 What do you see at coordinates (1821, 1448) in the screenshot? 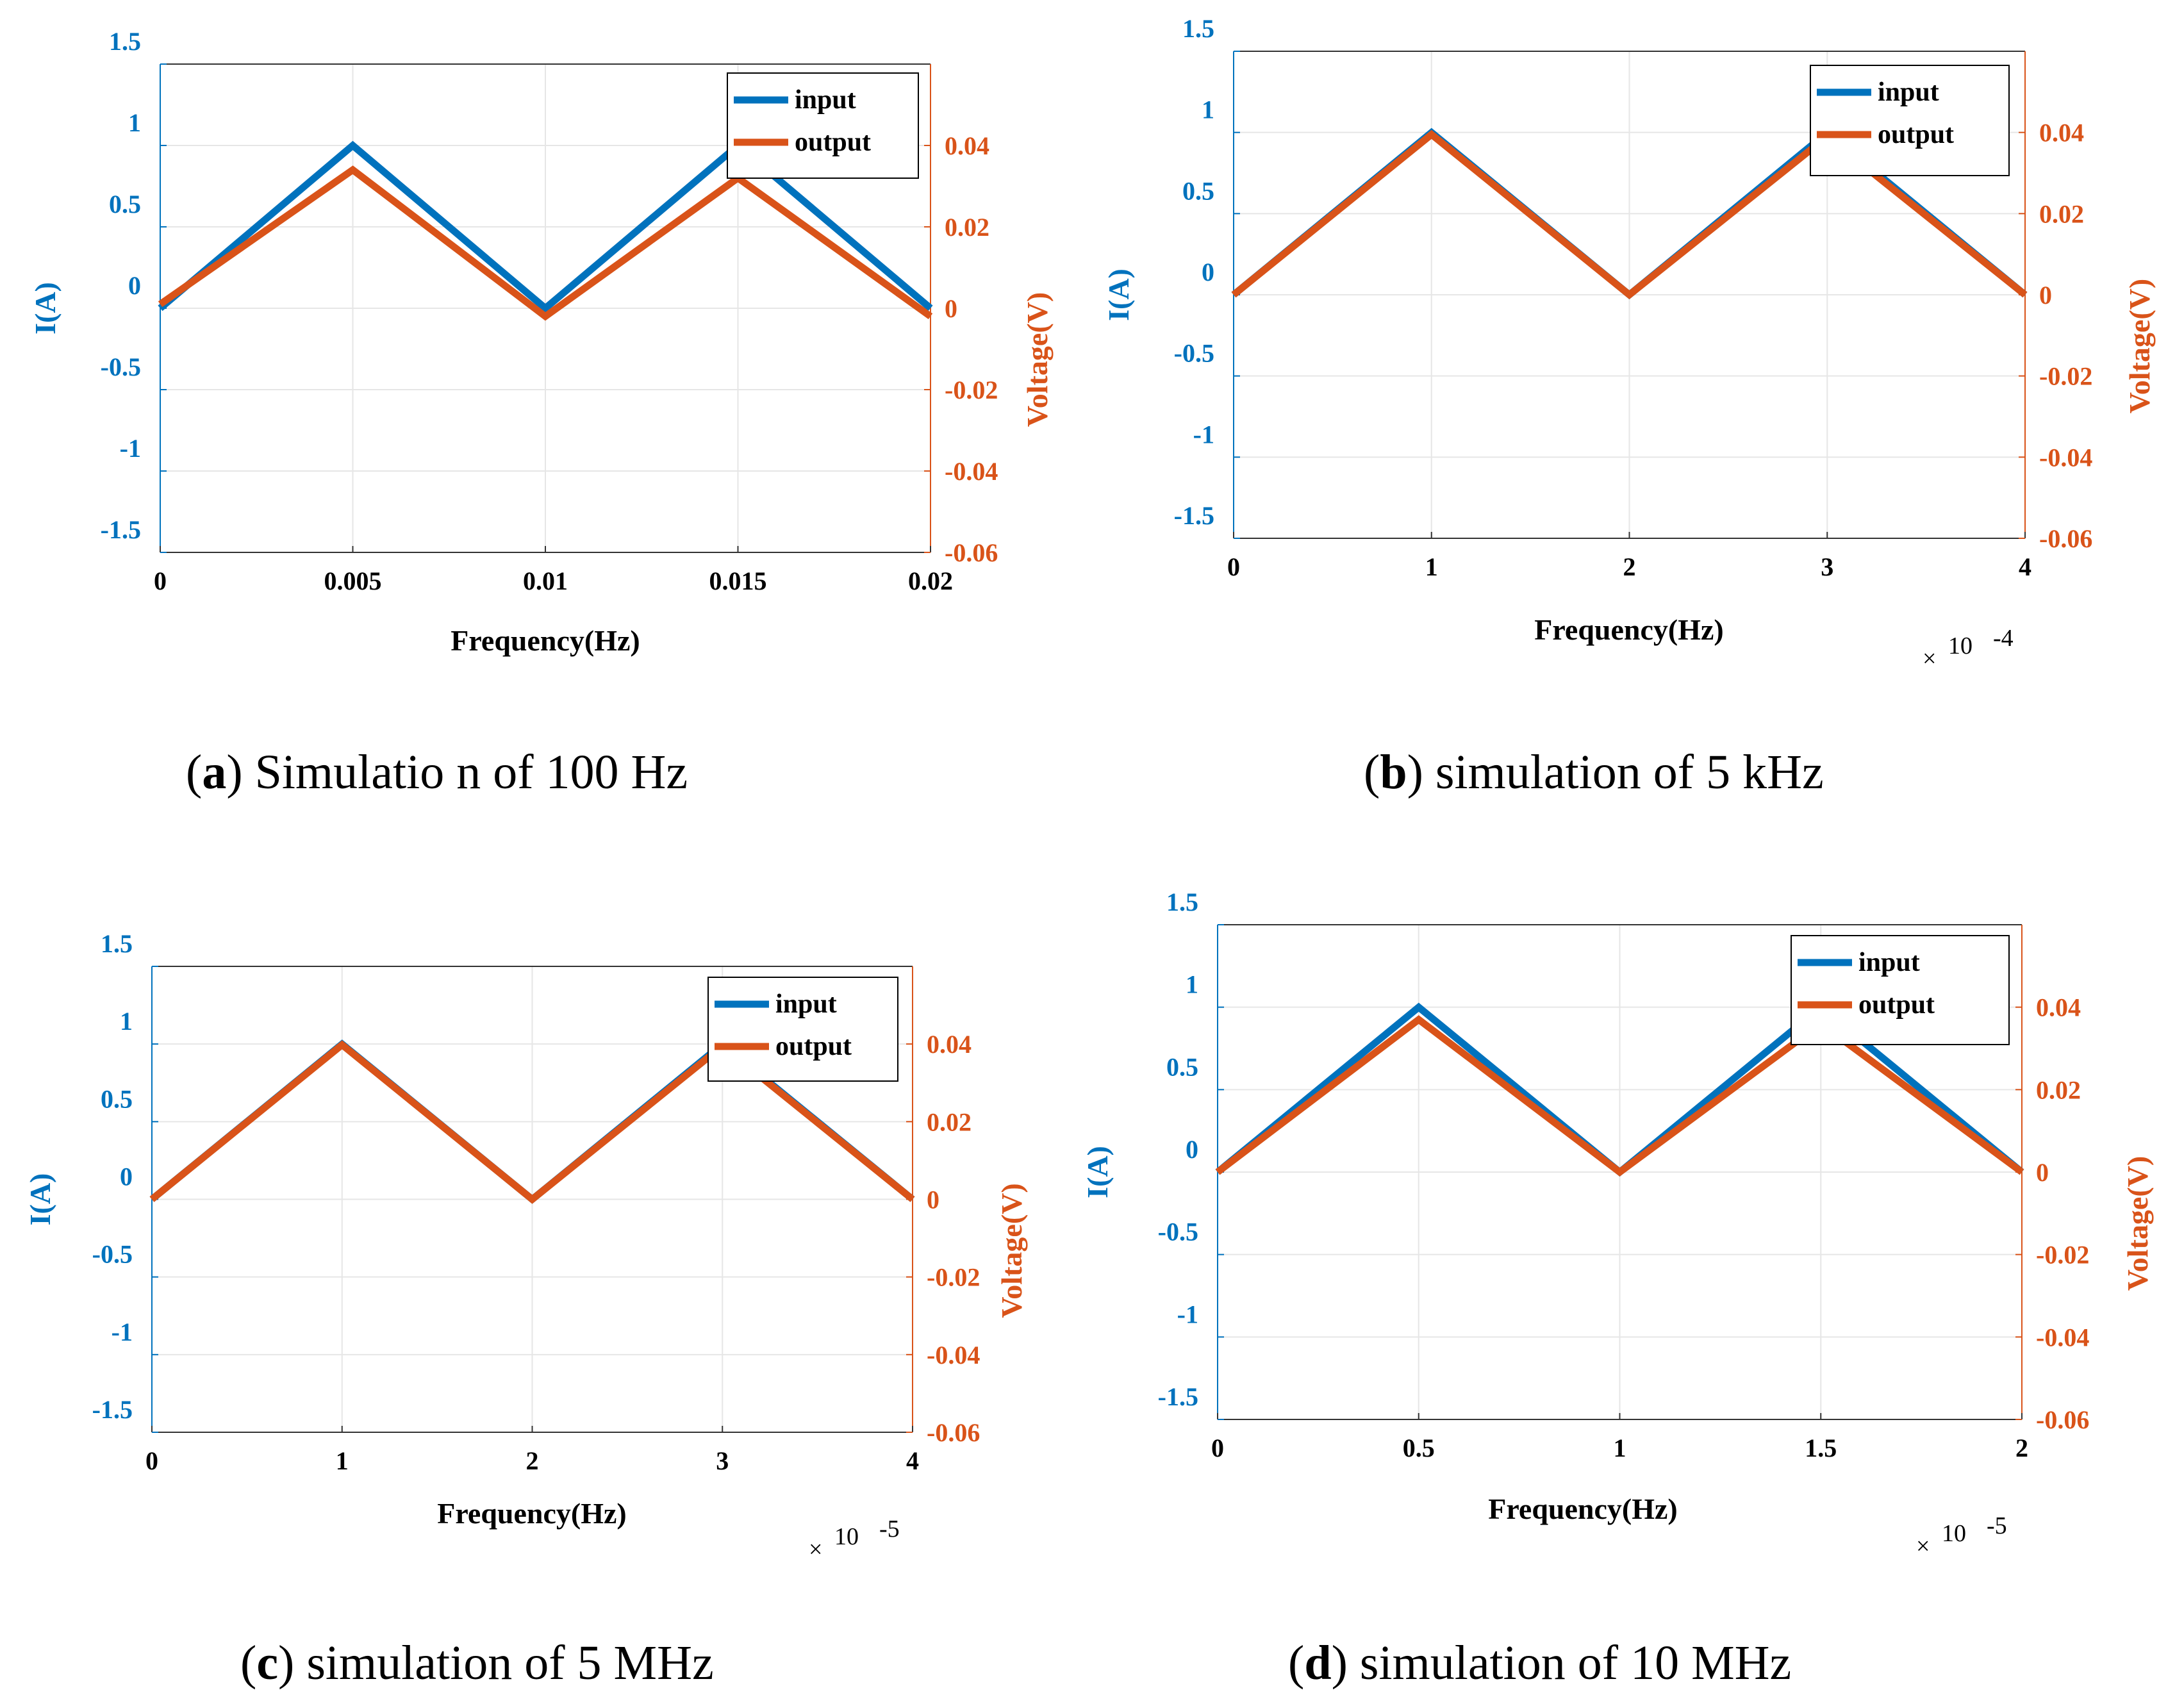
I see `x-tick-label: 1.5` at bounding box center [1821, 1448].